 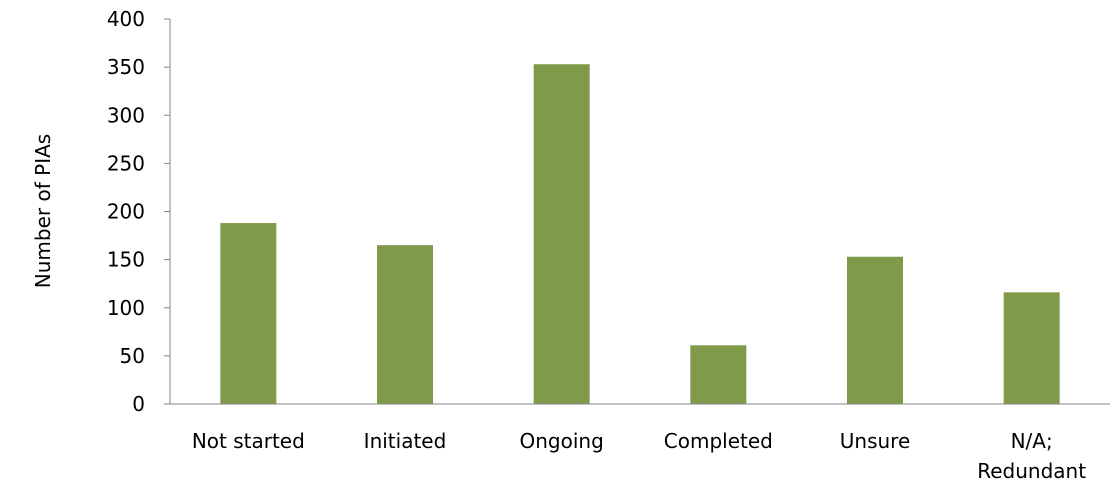 What do you see at coordinates (718, 441) in the screenshot?
I see `x-category-label: Completed` at bounding box center [718, 441].